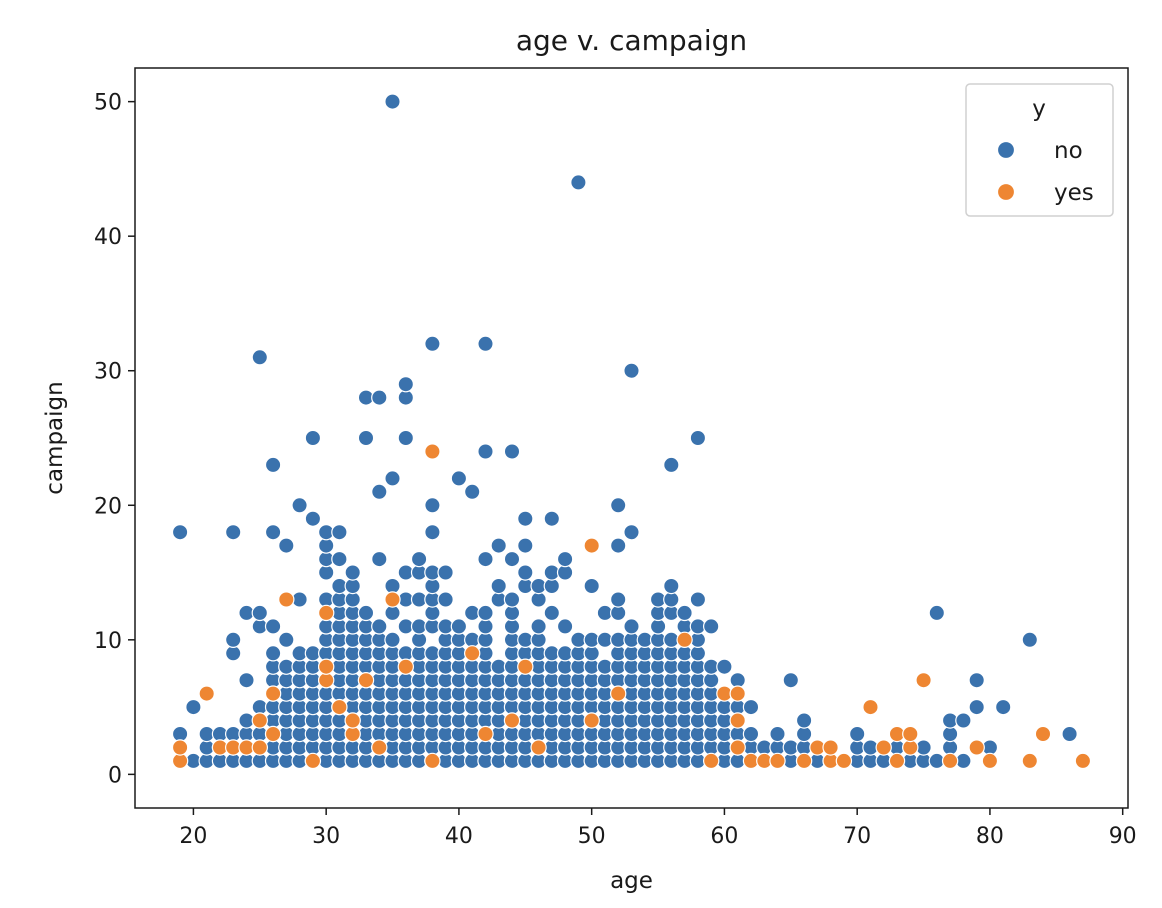 This screenshot has width=1162, height=908. I want to click on legend: y no yes, so click(1039, 150).